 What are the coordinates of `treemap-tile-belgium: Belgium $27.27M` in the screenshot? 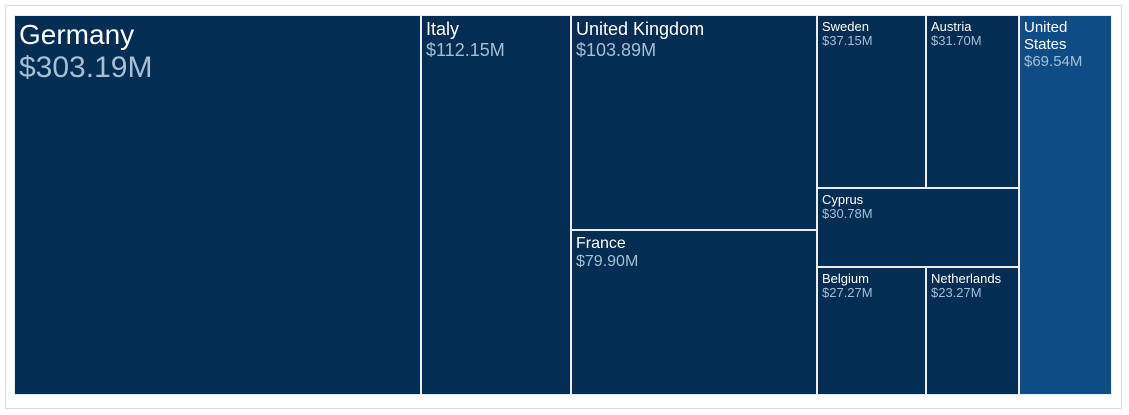 It's located at (871, 331).